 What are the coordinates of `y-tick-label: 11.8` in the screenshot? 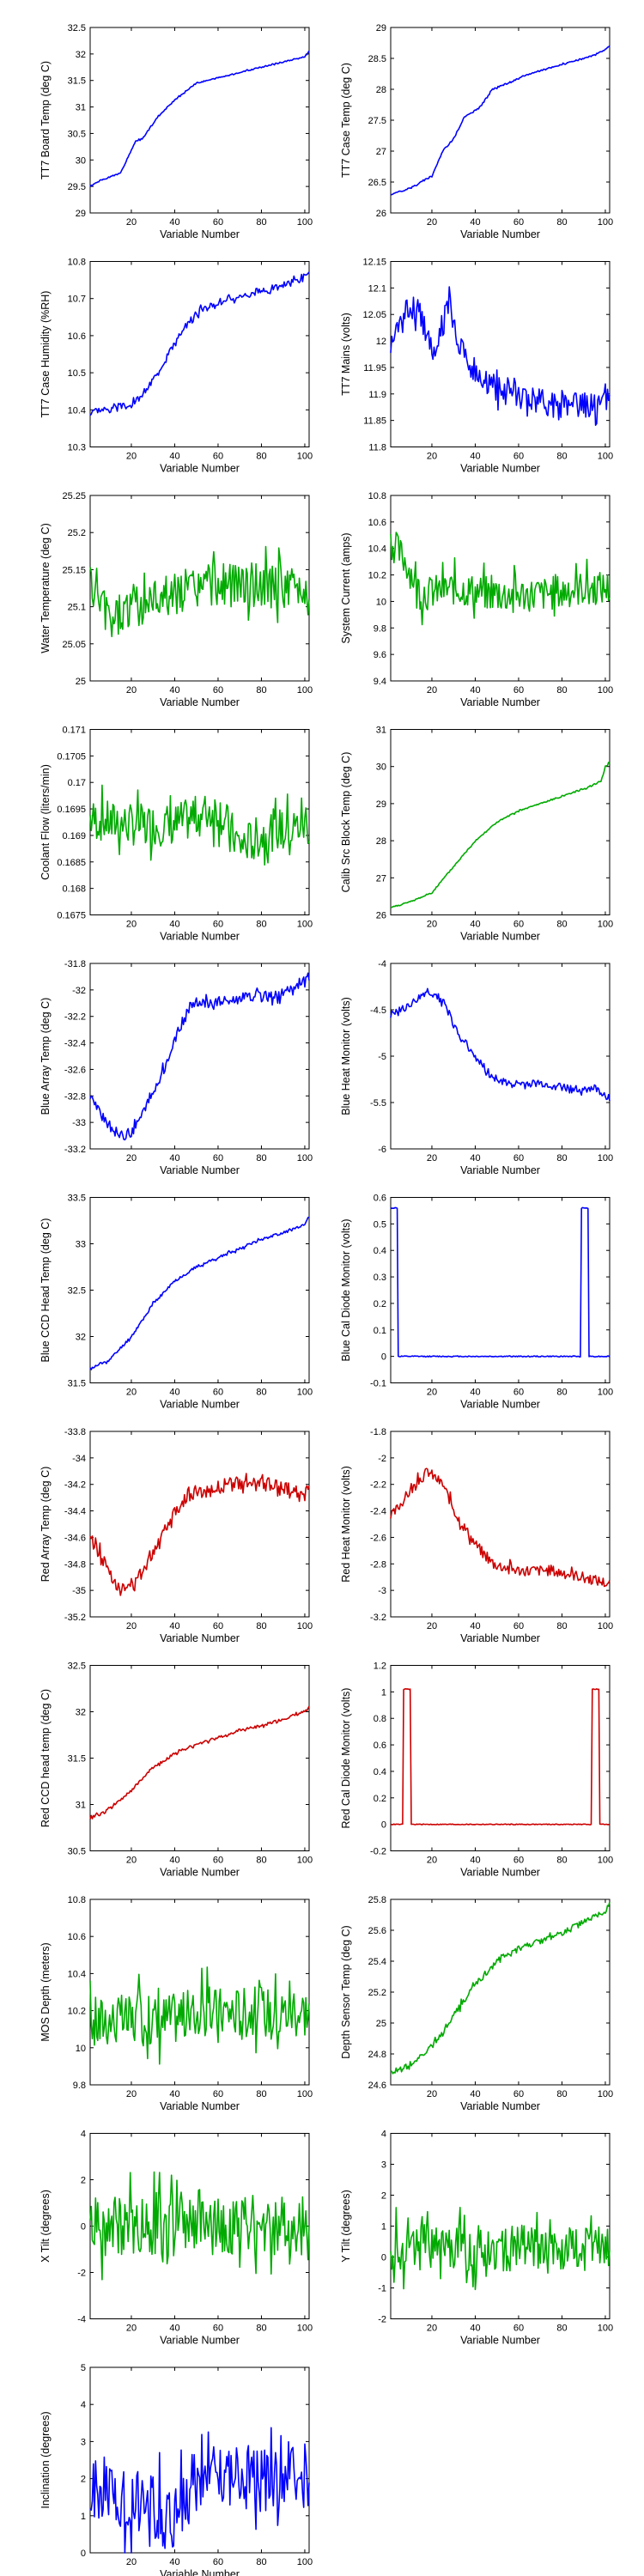 It's located at (377, 448).